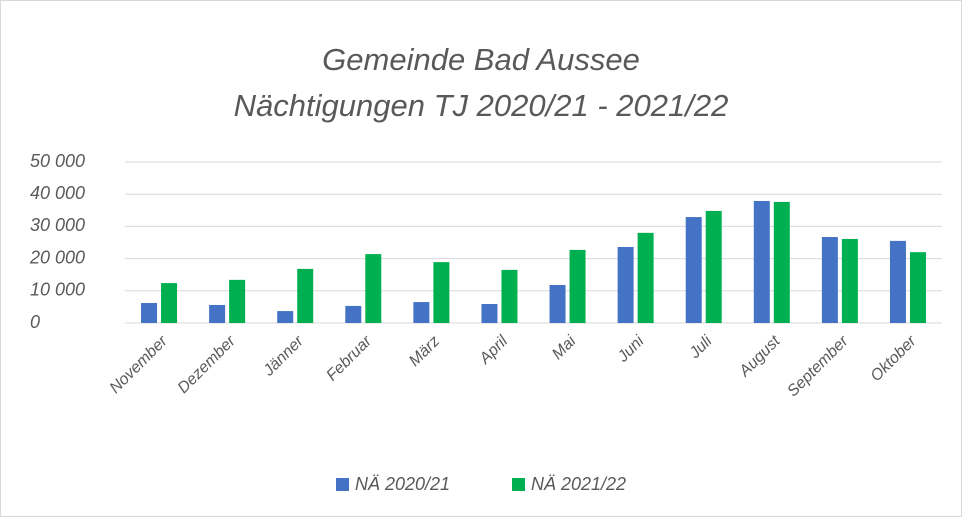 This screenshot has height=517, width=962. What do you see at coordinates (481, 59) in the screenshot?
I see `chart-title: Gemeinde Bad Aussee` at bounding box center [481, 59].